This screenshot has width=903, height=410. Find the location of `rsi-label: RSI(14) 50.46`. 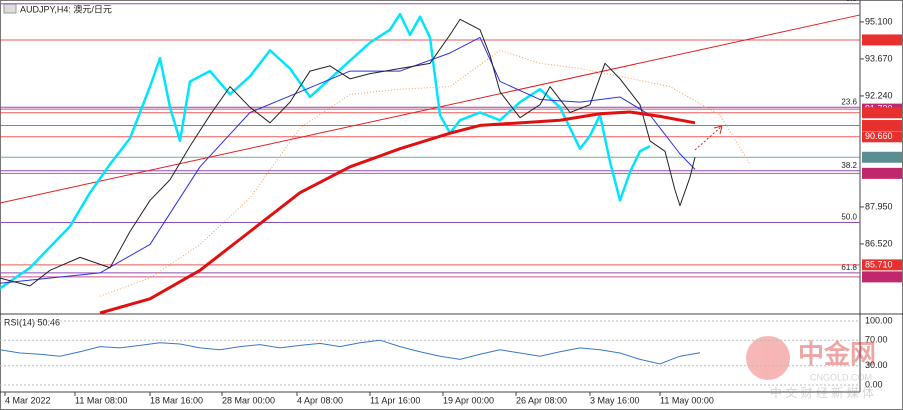

rsi-label: RSI(14) 50.46 is located at coordinates (32, 322).